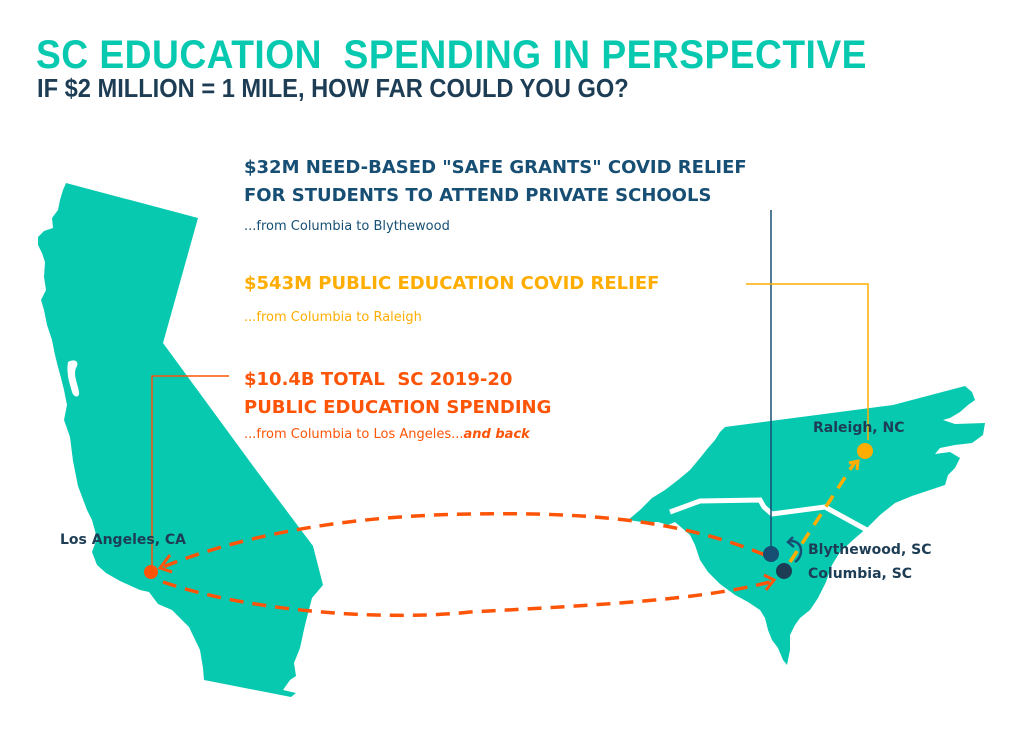 This screenshot has width=1024, height=743. I want to click on city-label-raleigh: Raleigh, NC, so click(859, 428).